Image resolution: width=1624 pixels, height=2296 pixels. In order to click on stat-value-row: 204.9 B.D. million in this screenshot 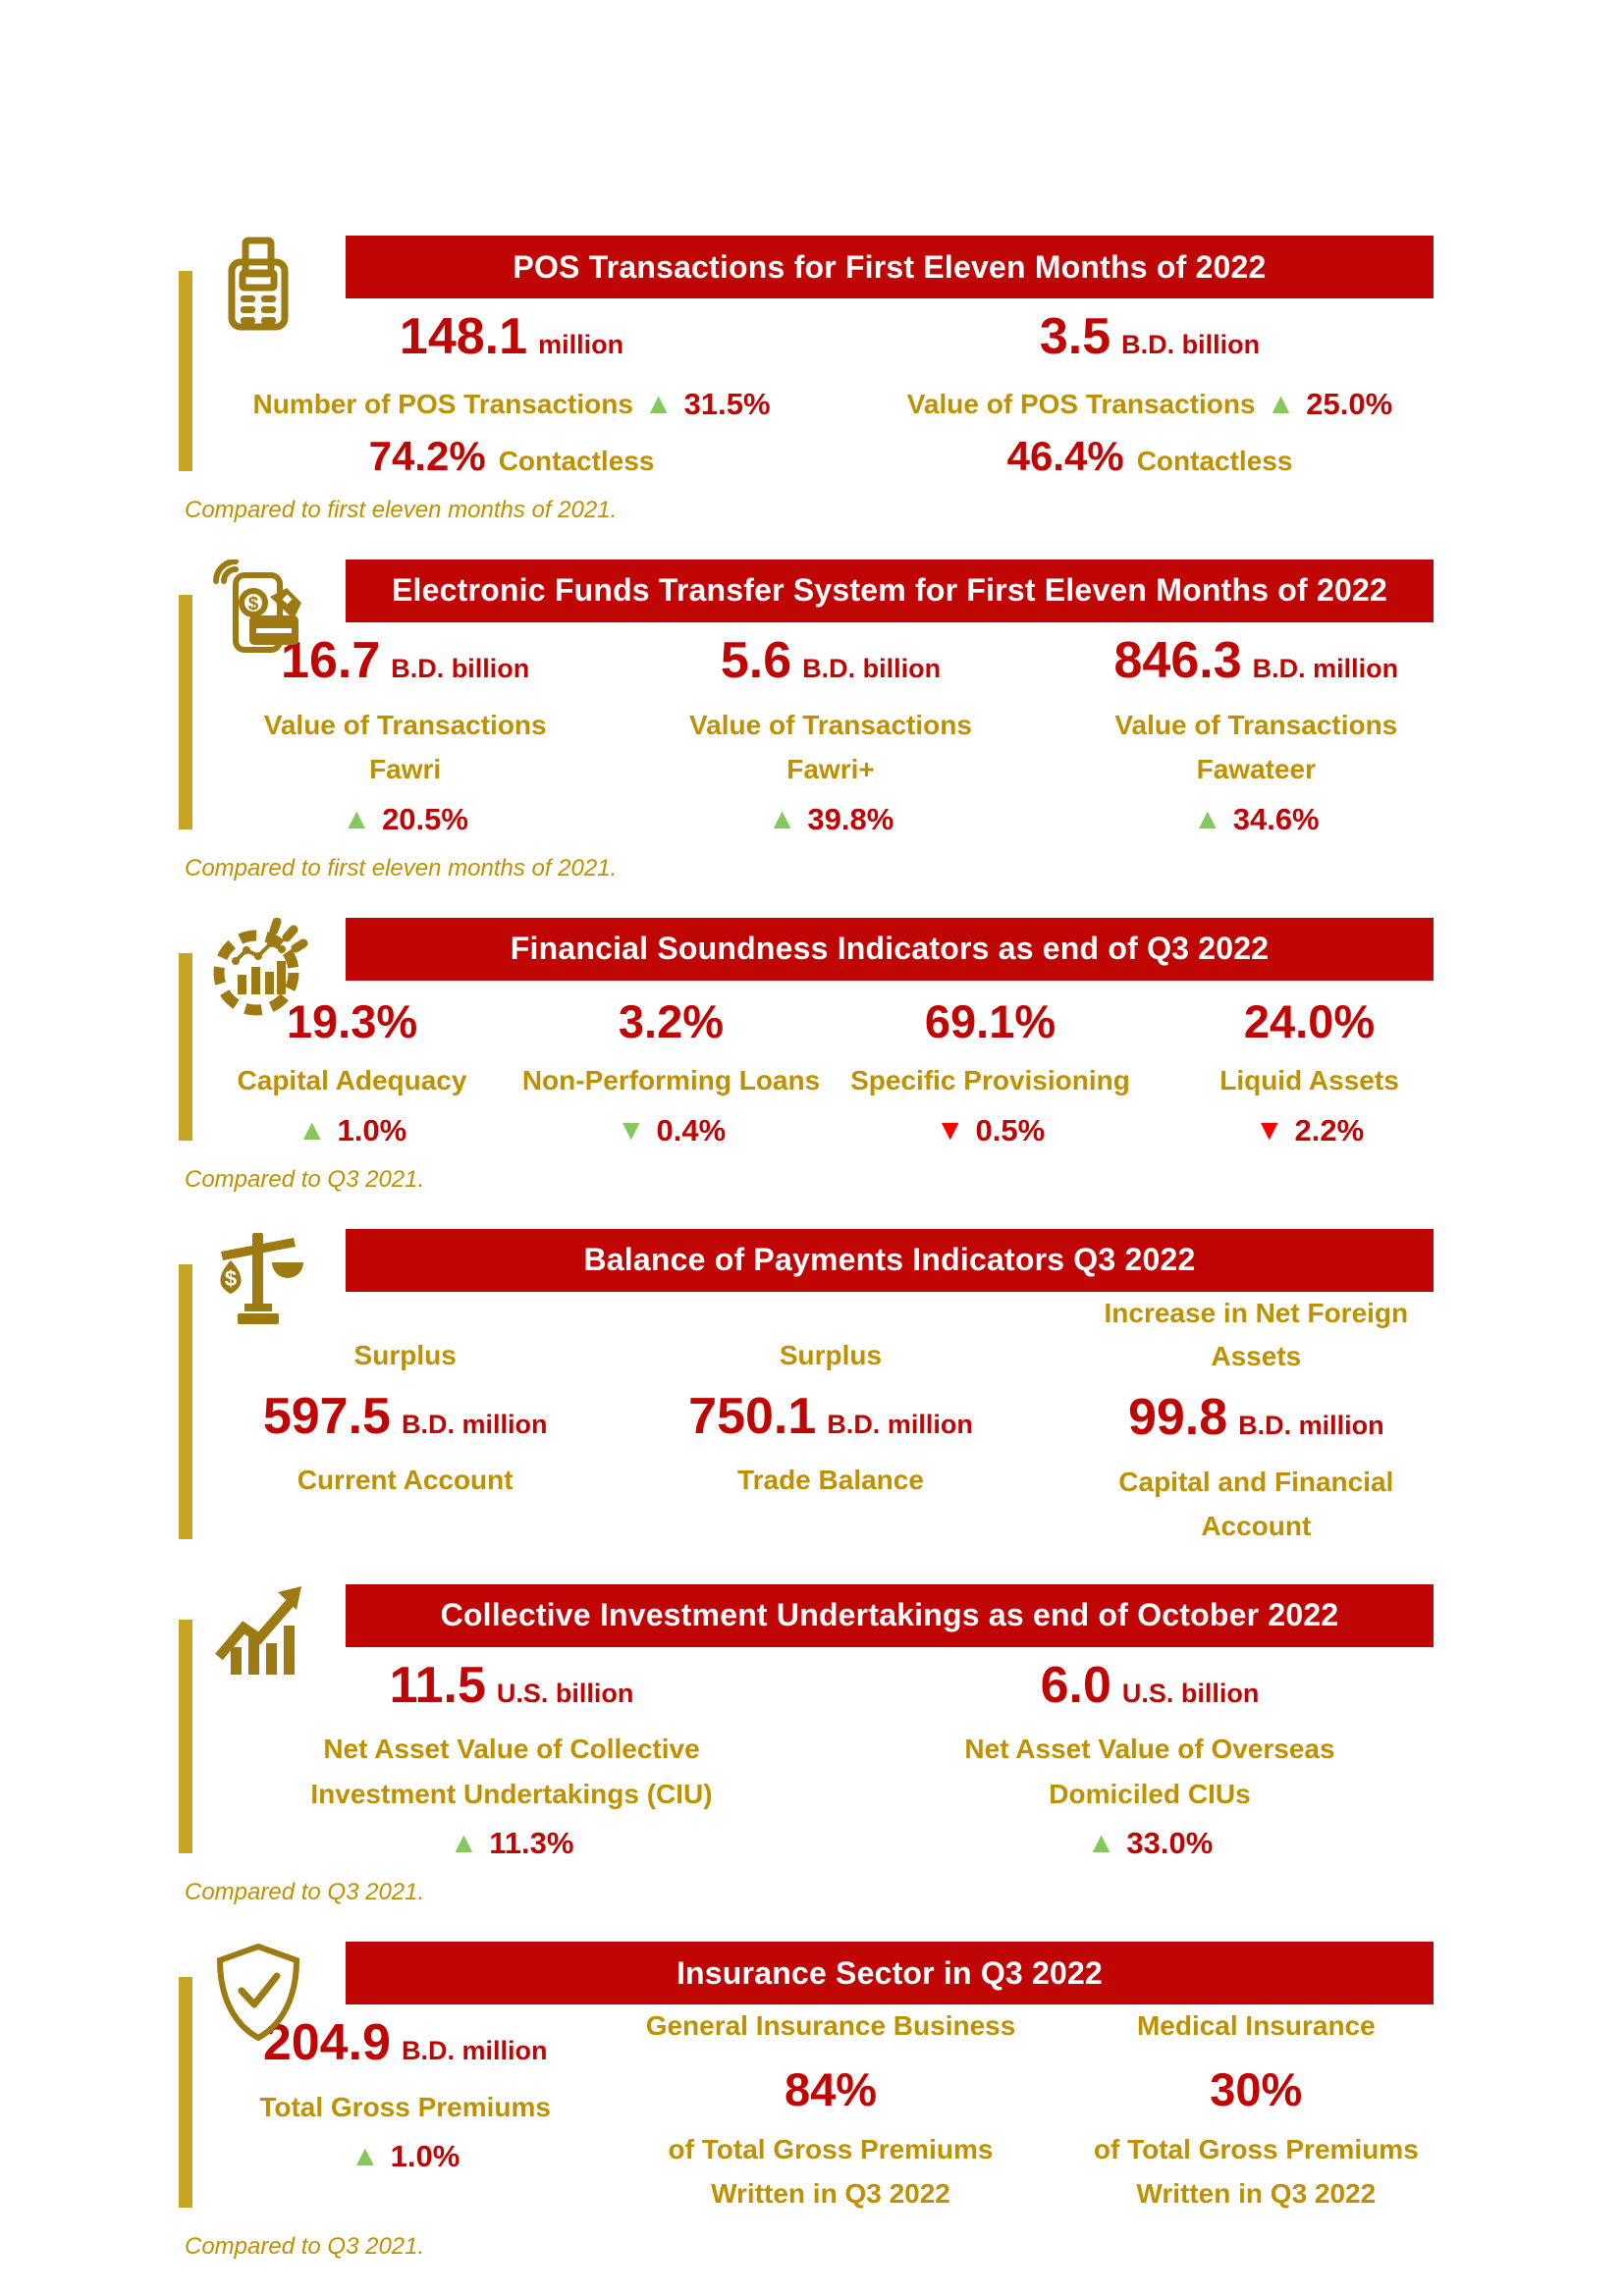, I will do `click(405, 2044)`.